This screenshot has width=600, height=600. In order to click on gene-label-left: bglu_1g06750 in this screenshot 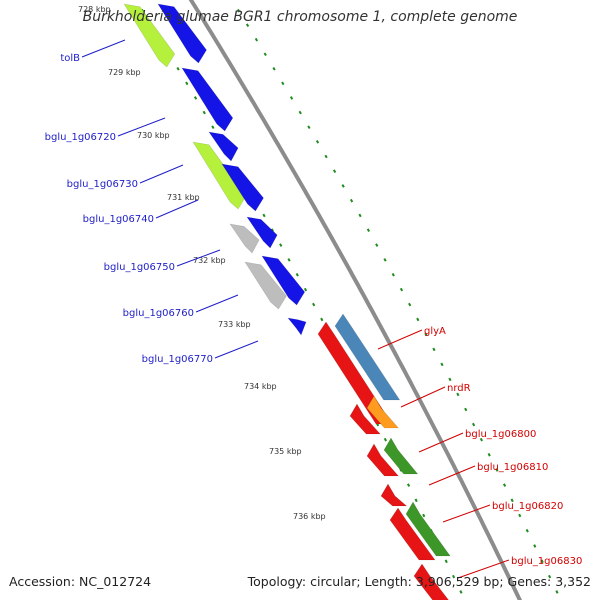, I will do `click(139, 267)`.